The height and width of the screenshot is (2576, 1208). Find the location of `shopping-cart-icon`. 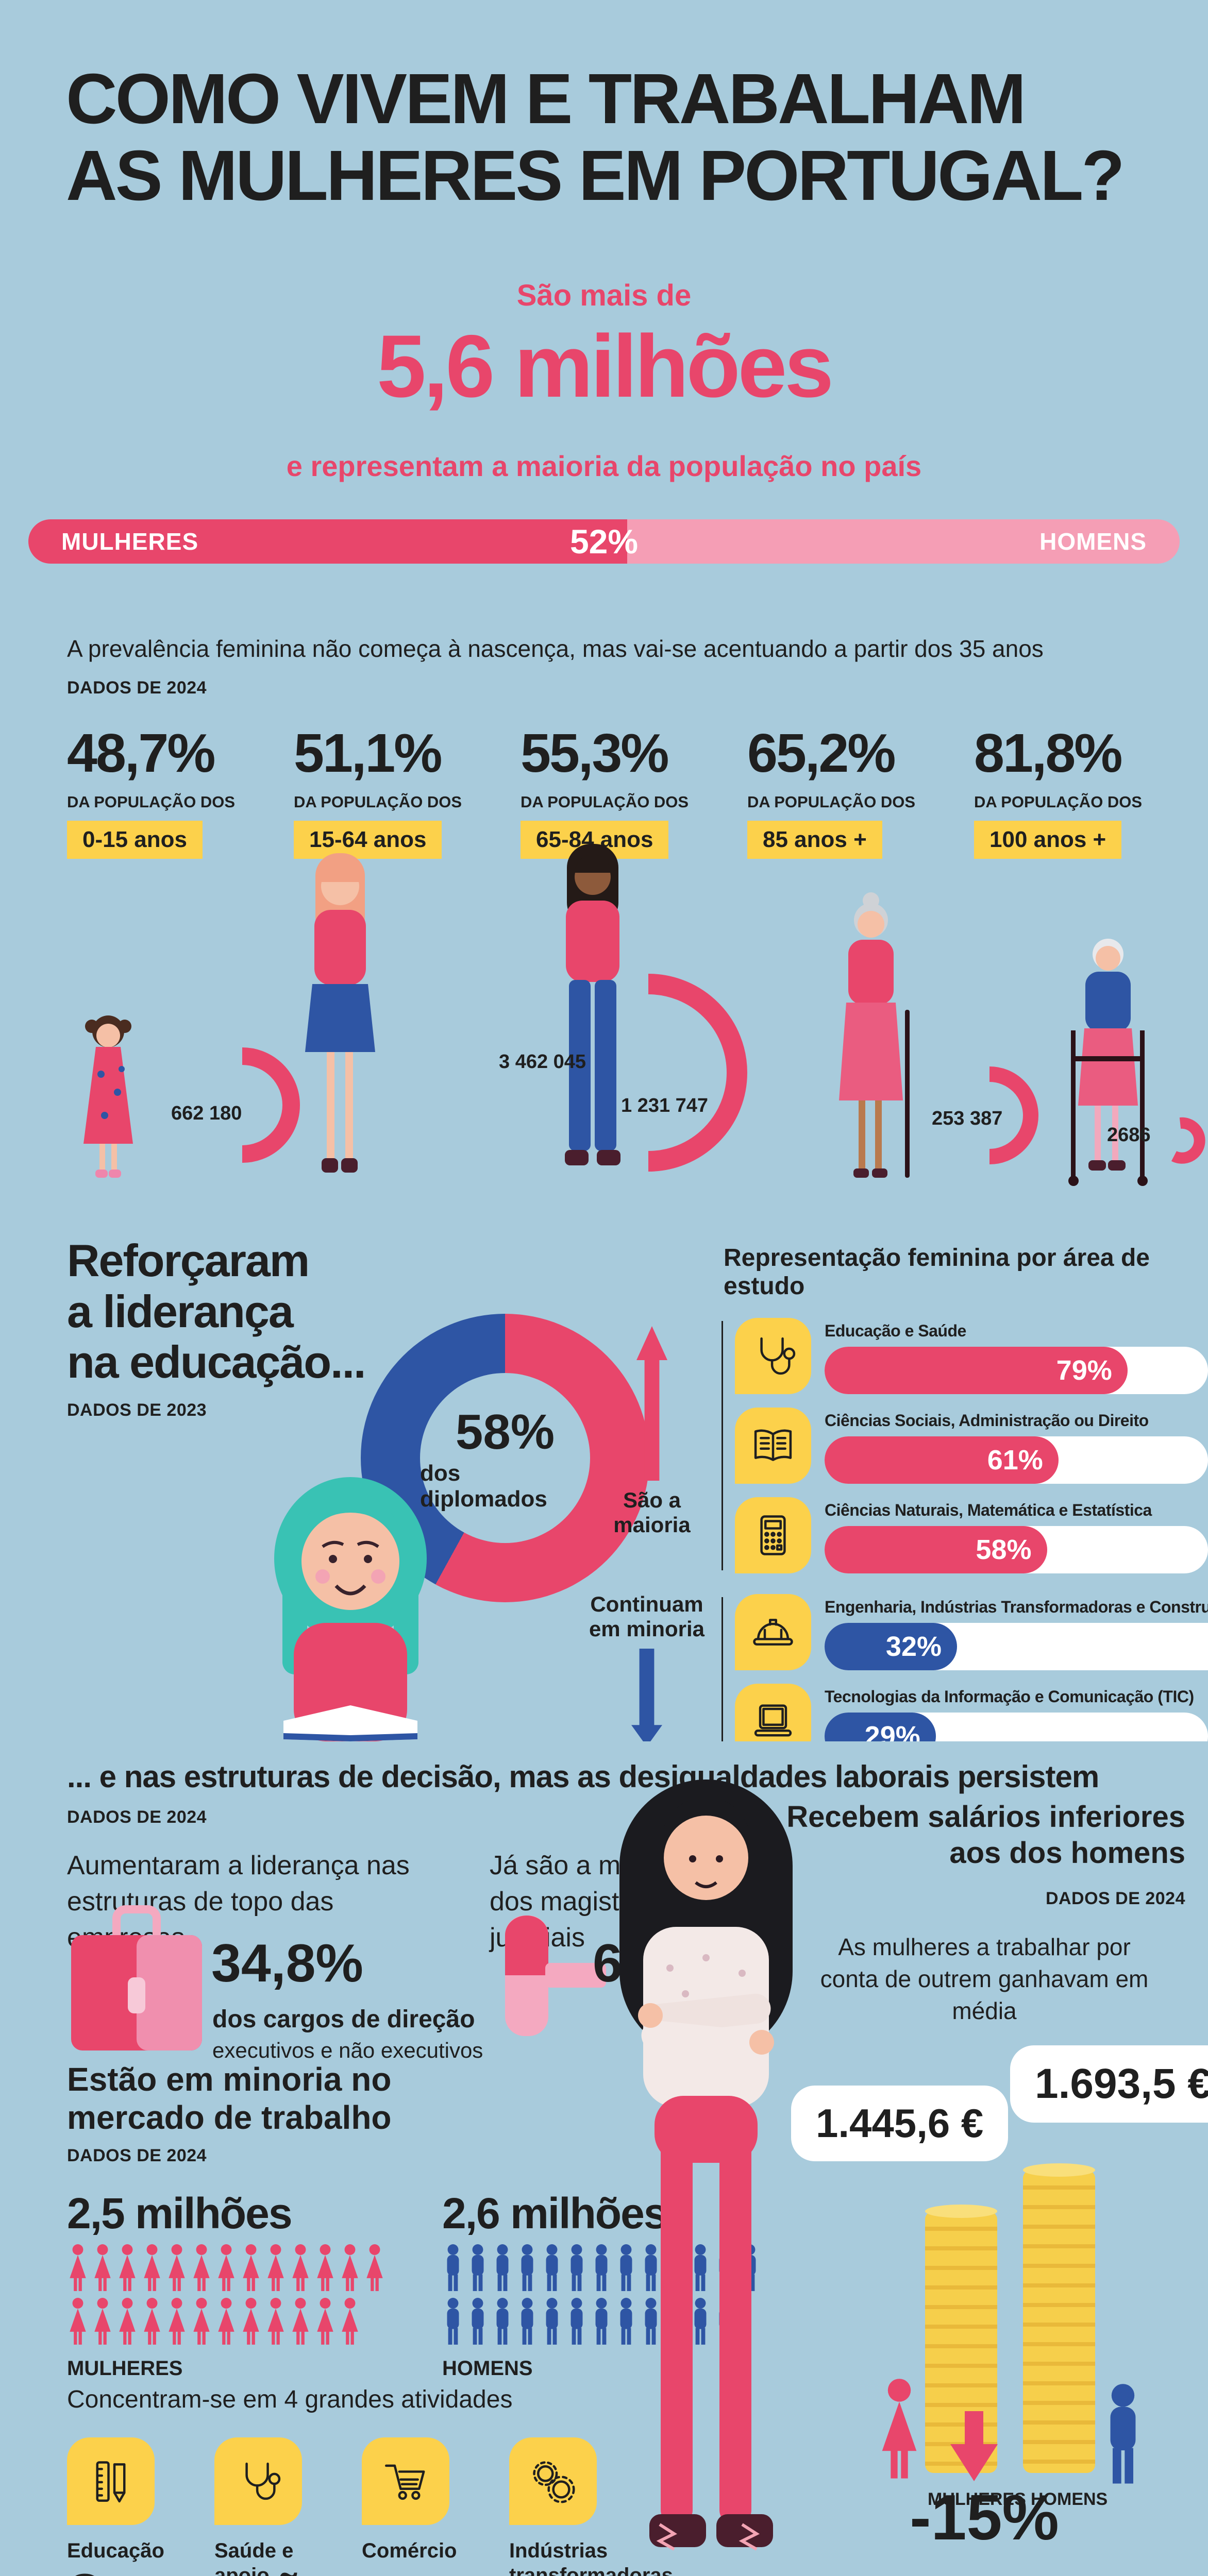

shopping-cart-icon is located at coordinates (405, 2481).